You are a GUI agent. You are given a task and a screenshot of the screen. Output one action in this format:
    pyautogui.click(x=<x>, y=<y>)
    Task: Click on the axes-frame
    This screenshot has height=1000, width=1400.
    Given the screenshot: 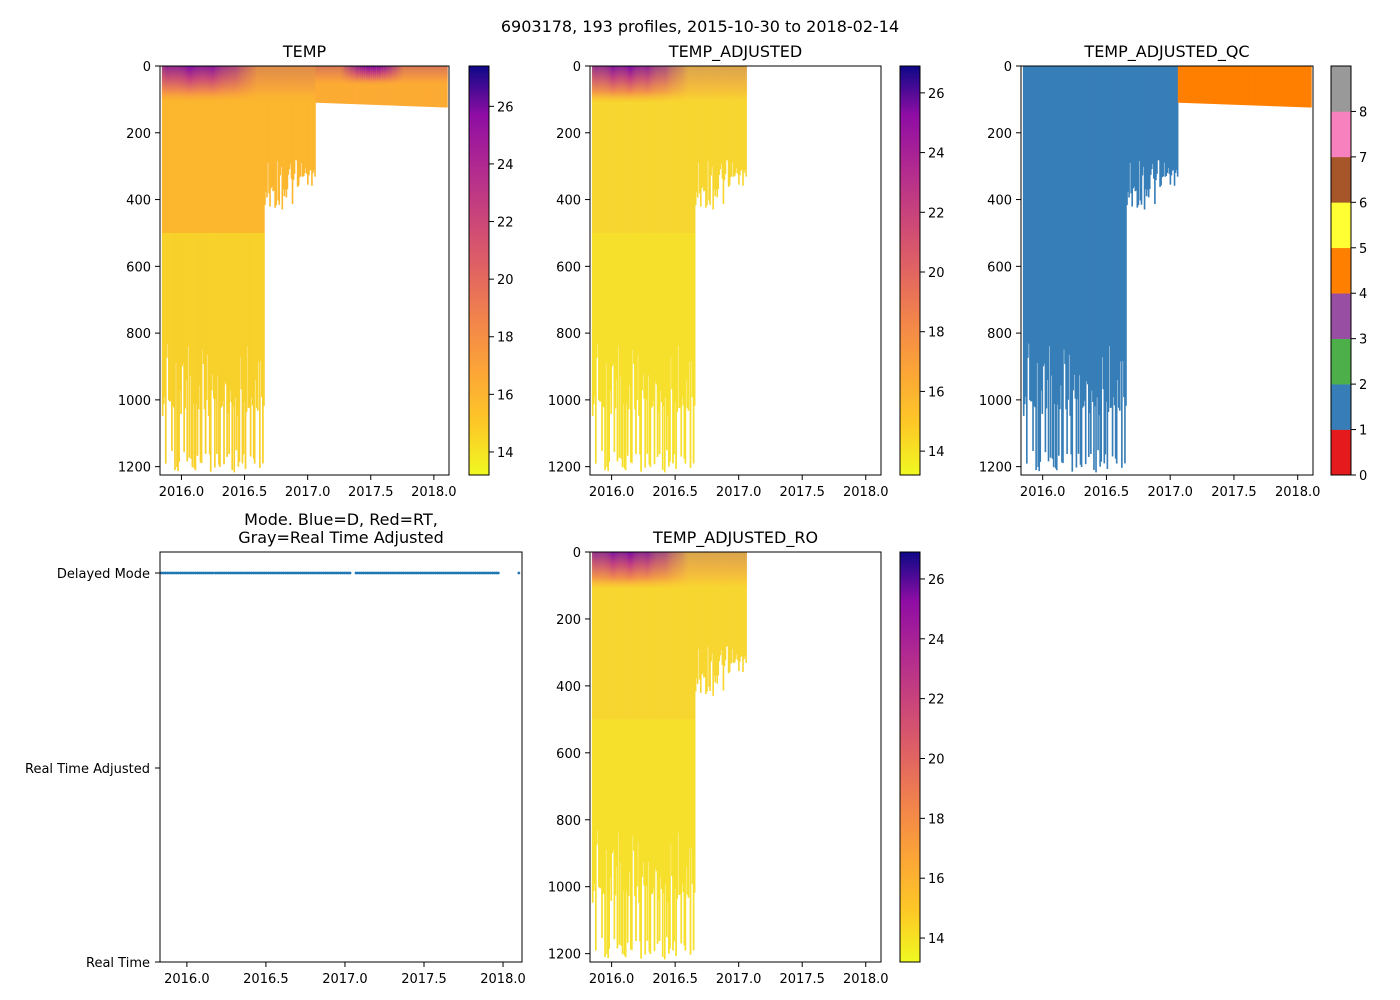 What is the action you would take?
    pyautogui.click(x=735, y=757)
    